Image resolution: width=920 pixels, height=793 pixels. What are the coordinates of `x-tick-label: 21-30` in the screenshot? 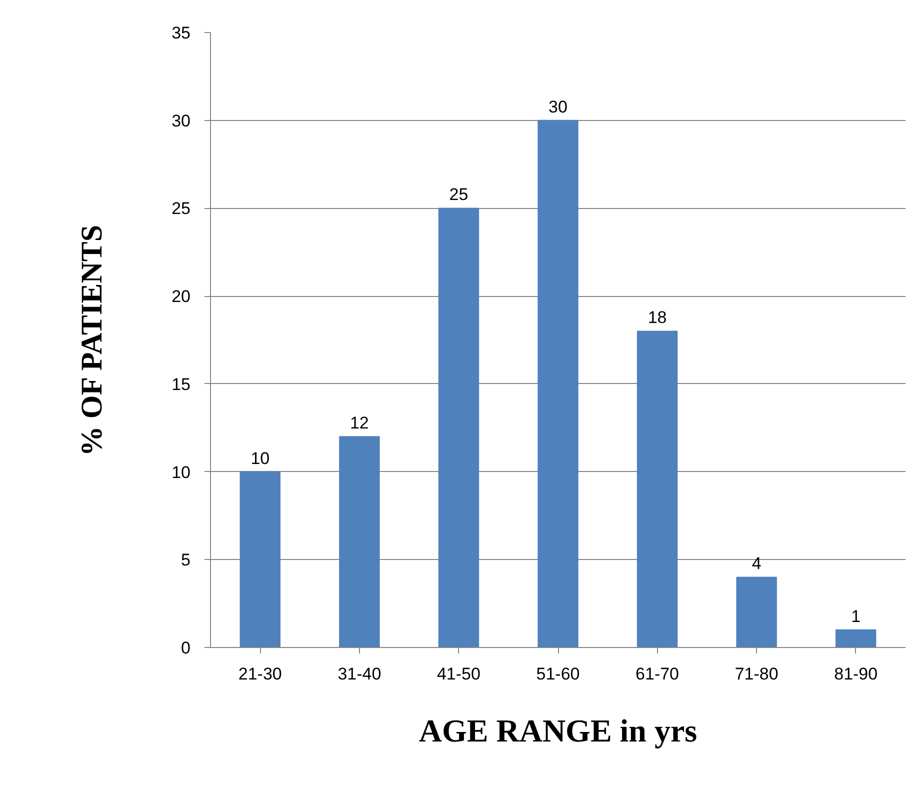 It's located at (260, 674).